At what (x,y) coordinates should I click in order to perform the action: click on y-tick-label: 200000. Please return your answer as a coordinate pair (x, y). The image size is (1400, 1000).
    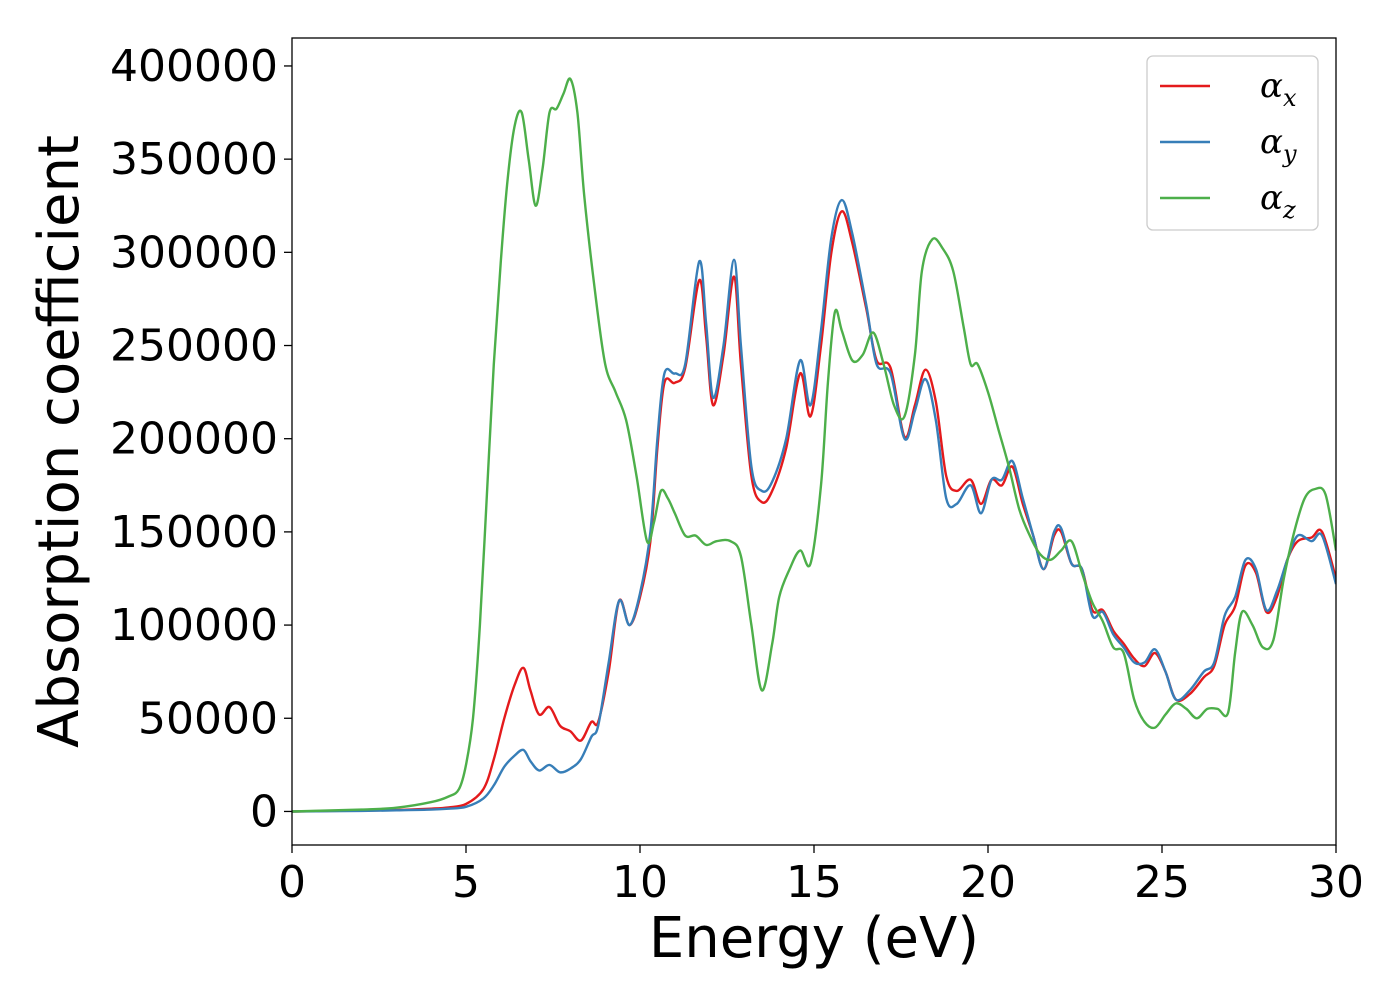
    Looking at the image, I should click on (194, 439).